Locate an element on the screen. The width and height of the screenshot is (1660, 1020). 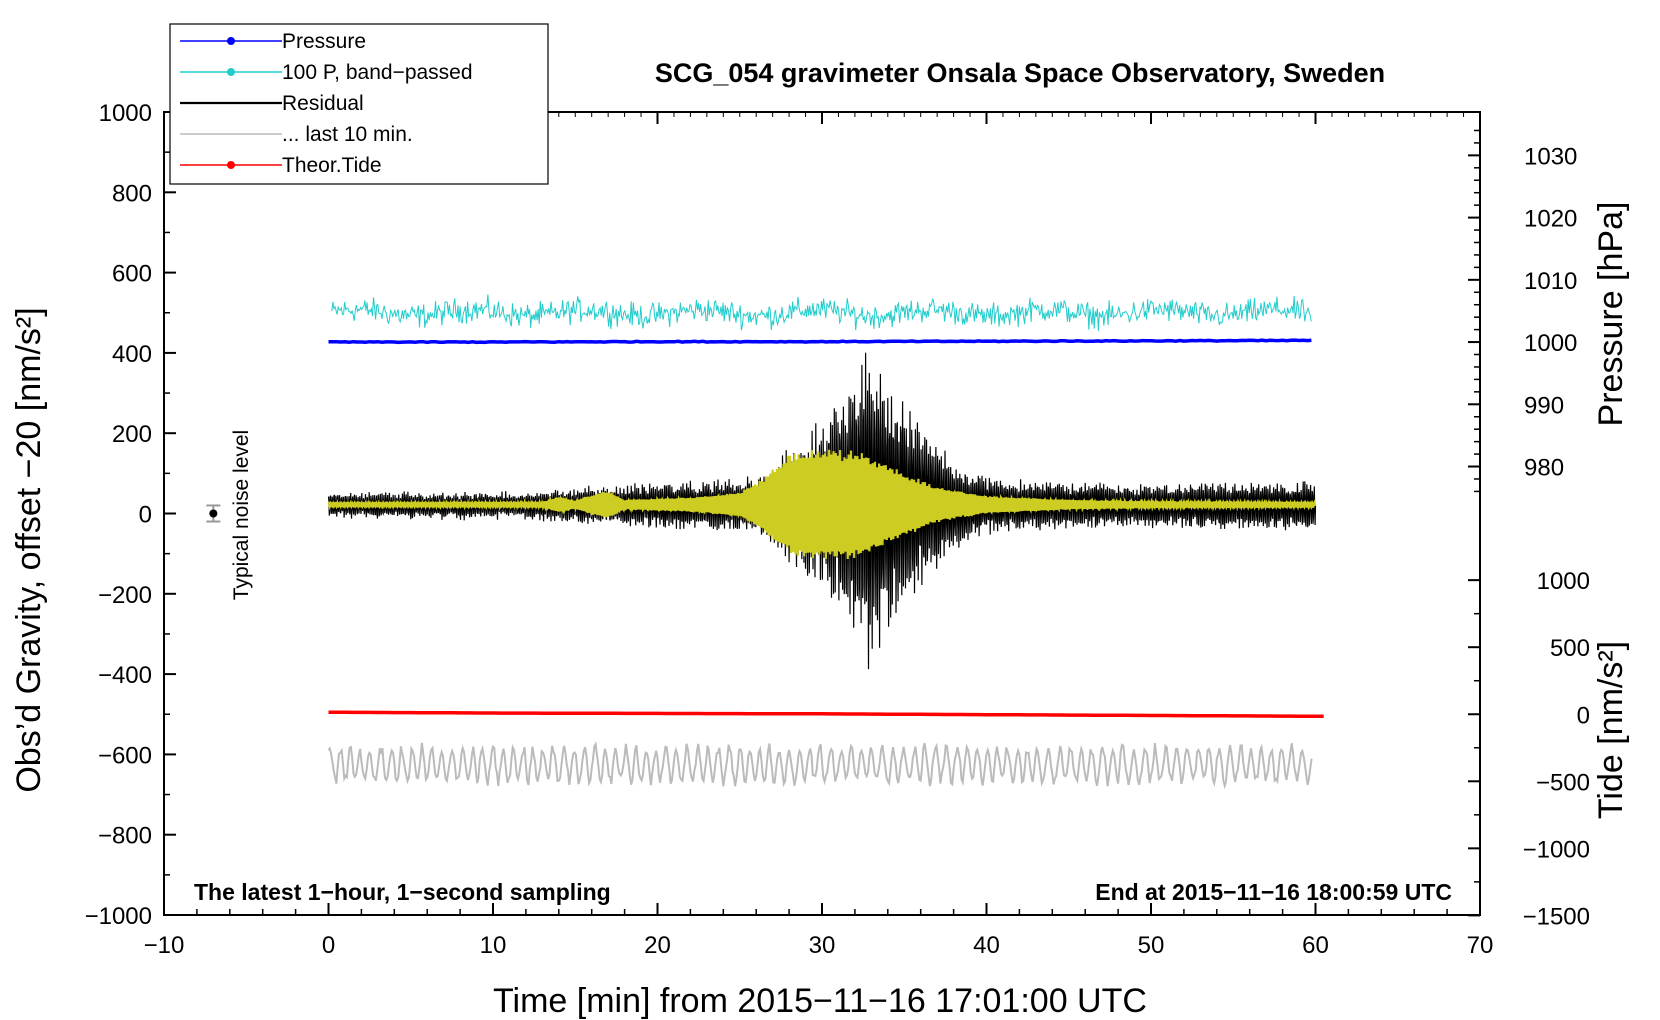
legend-label: Residual is located at coordinates (323, 103).